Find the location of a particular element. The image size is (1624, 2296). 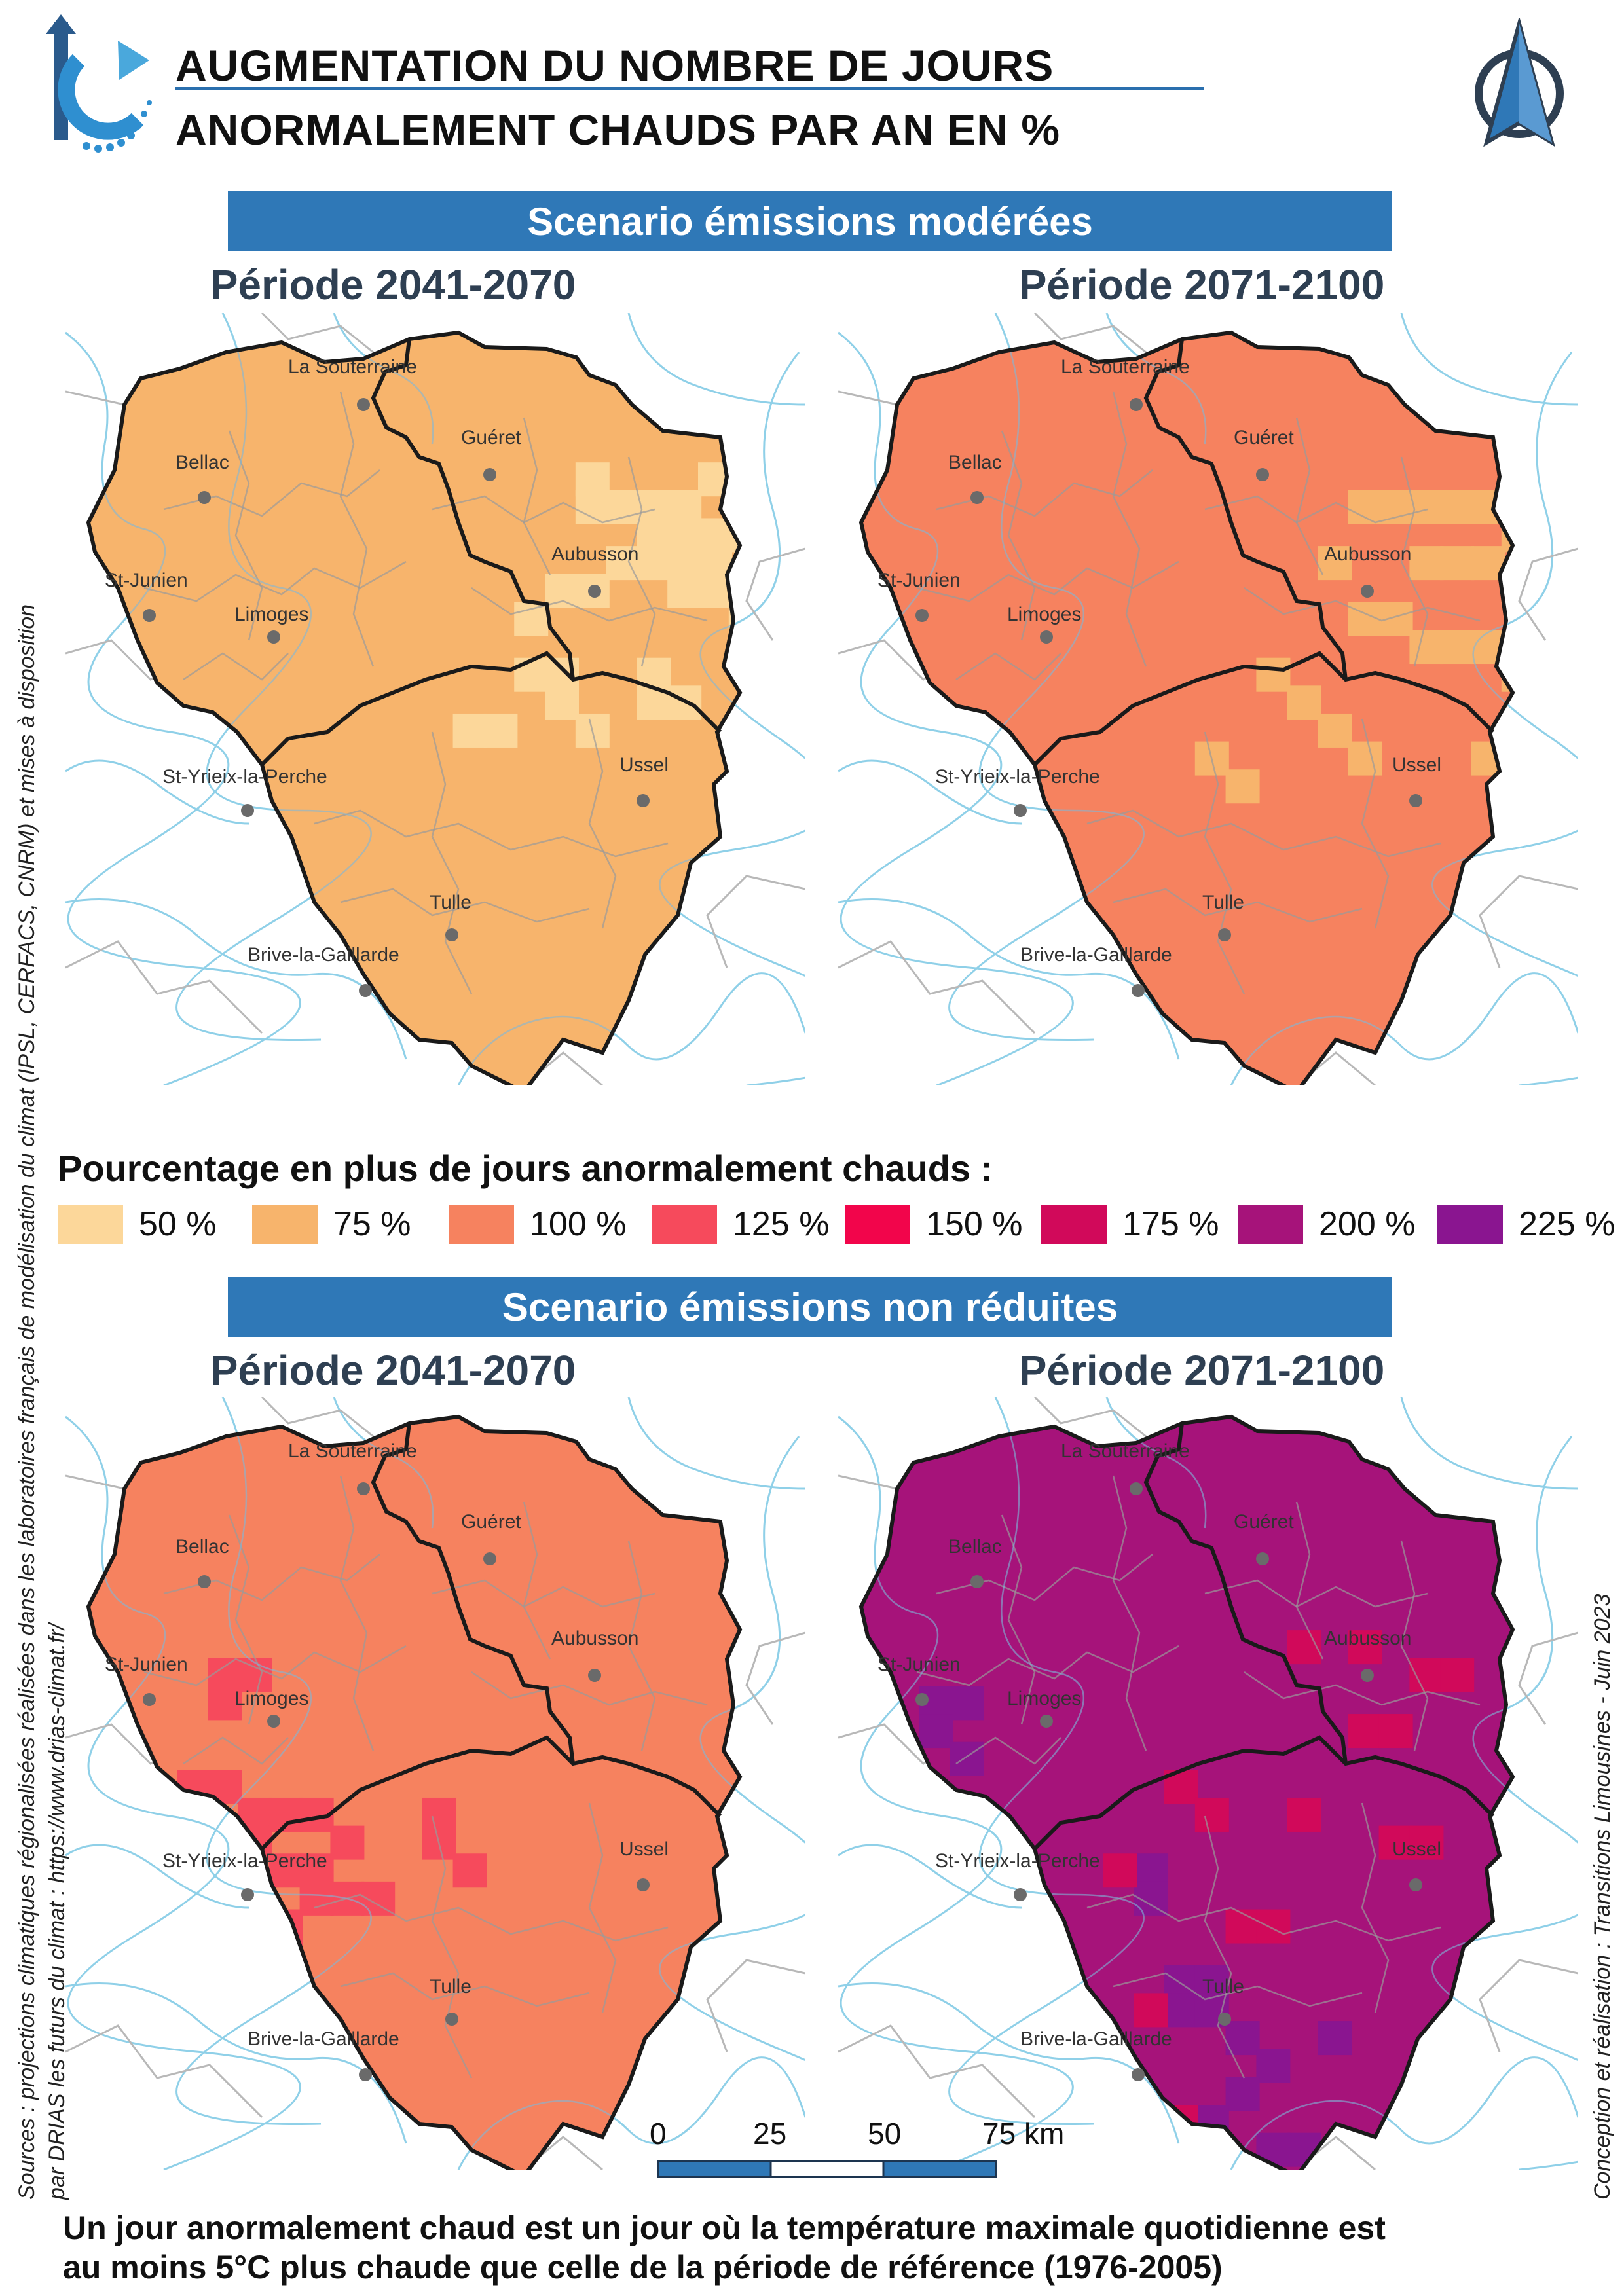

legend-item: 225 % is located at coordinates (1526, 1224).